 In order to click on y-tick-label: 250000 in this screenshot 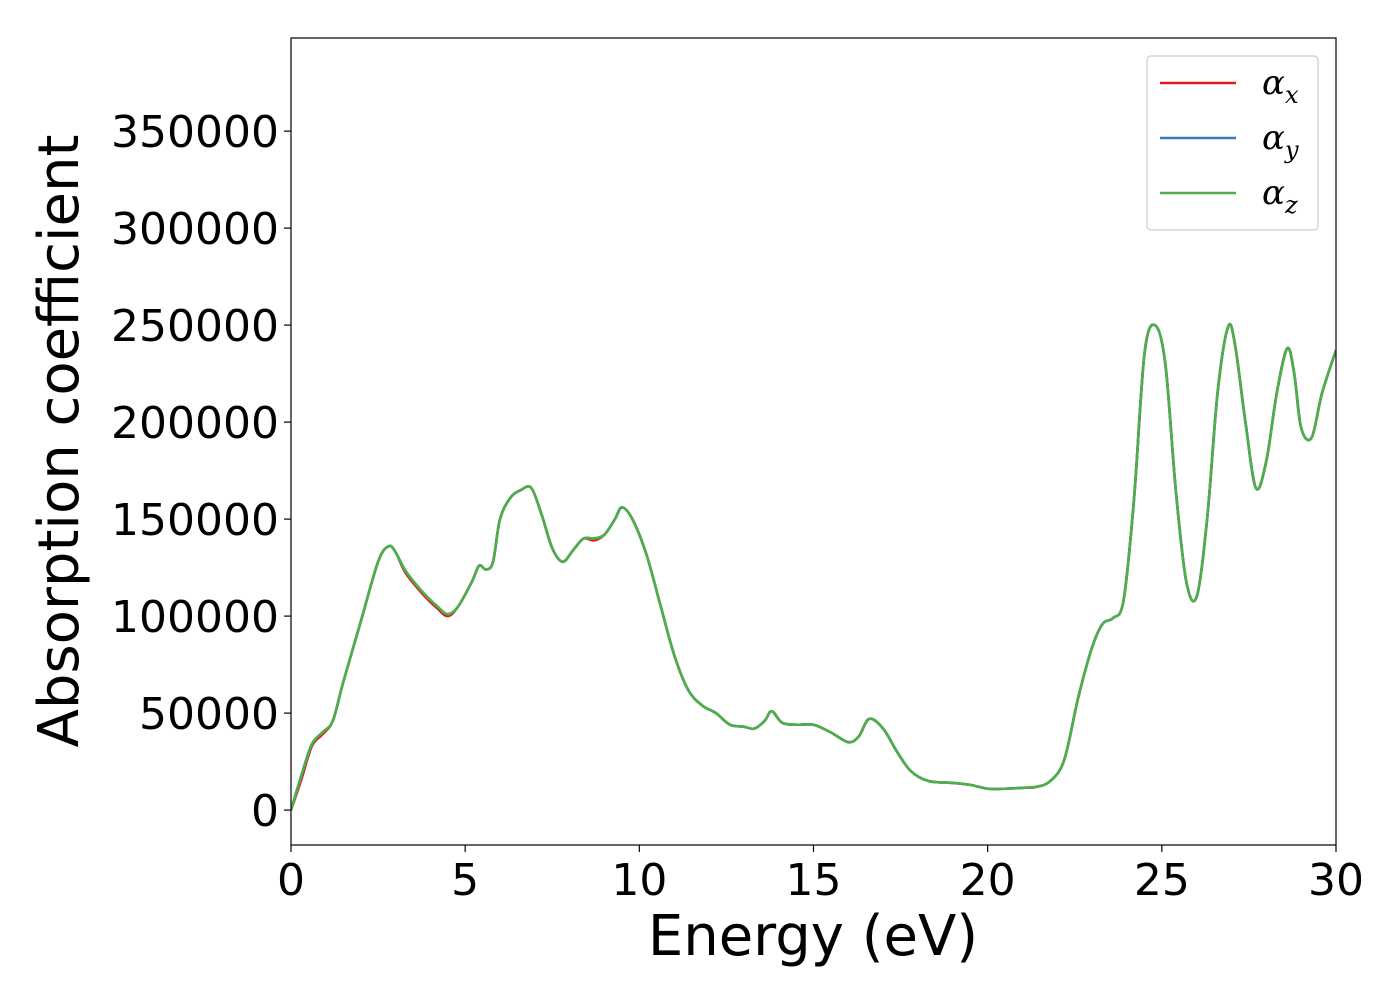, I will do `click(195, 326)`.